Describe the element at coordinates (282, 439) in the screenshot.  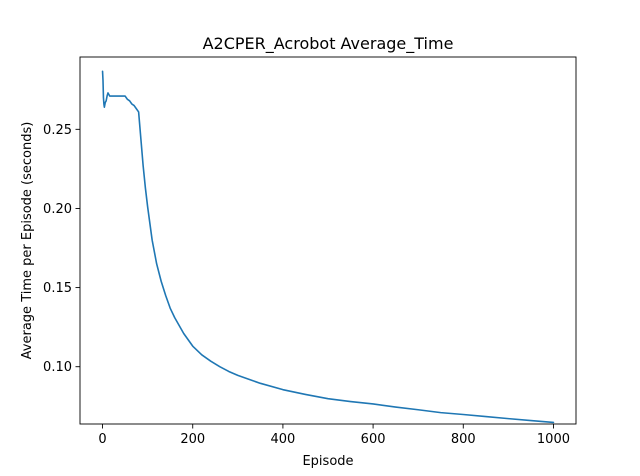
I see `x-tick-label: 400` at that location.